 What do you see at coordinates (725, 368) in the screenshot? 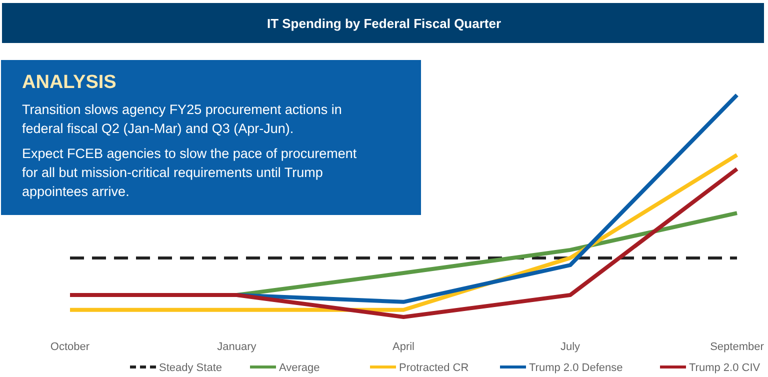
I see `legend-label: Trump 2.0 CIV` at bounding box center [725, 368].